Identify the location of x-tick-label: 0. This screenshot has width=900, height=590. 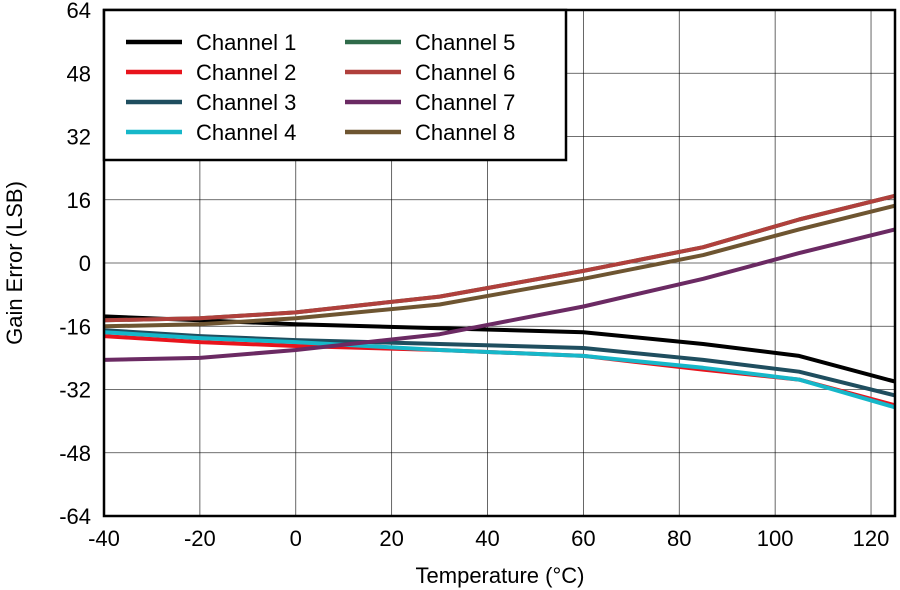
(296, 538).